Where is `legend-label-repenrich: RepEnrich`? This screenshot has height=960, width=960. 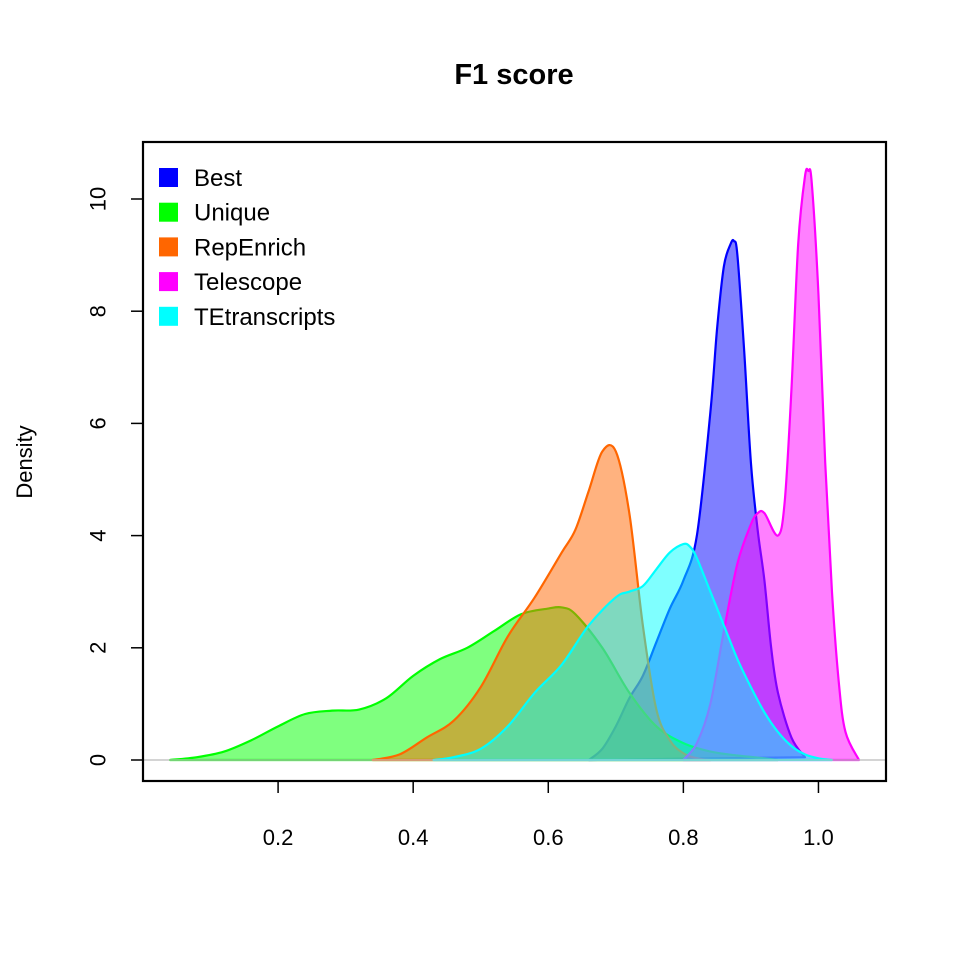 legend-label-repenrich: RepEnrich is located at coordinates (250, 247).